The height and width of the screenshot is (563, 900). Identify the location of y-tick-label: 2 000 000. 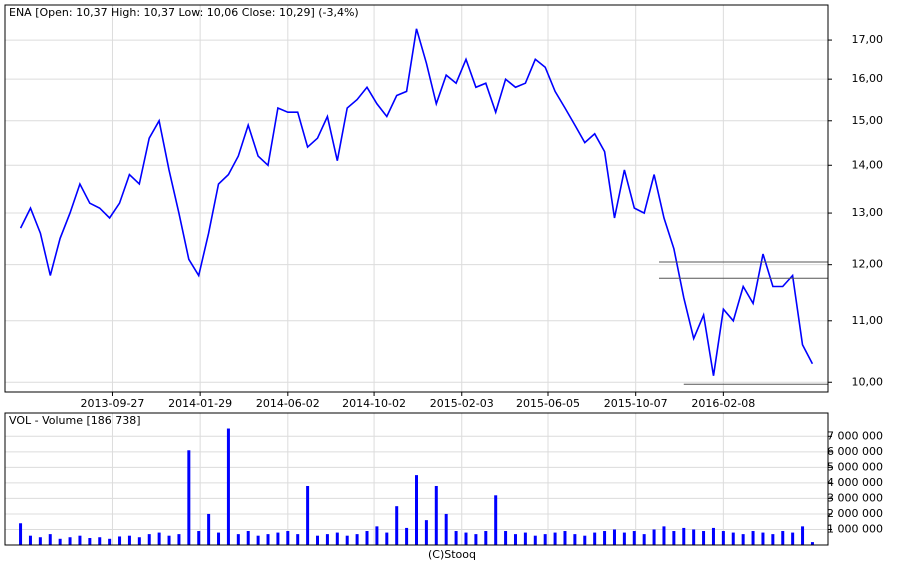
(855, 513).